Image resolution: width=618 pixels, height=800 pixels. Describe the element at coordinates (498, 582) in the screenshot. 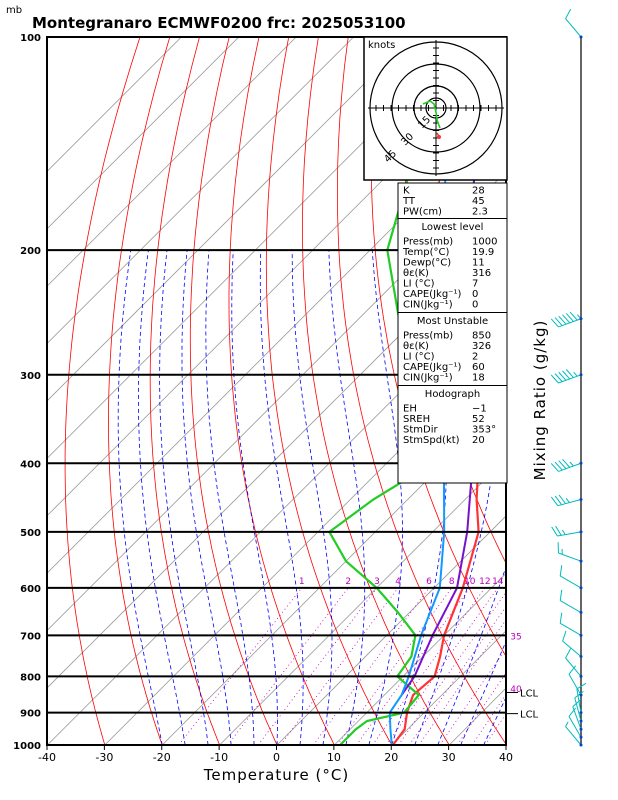

I see `mixing-ratio-tick-label: 14` at that location.